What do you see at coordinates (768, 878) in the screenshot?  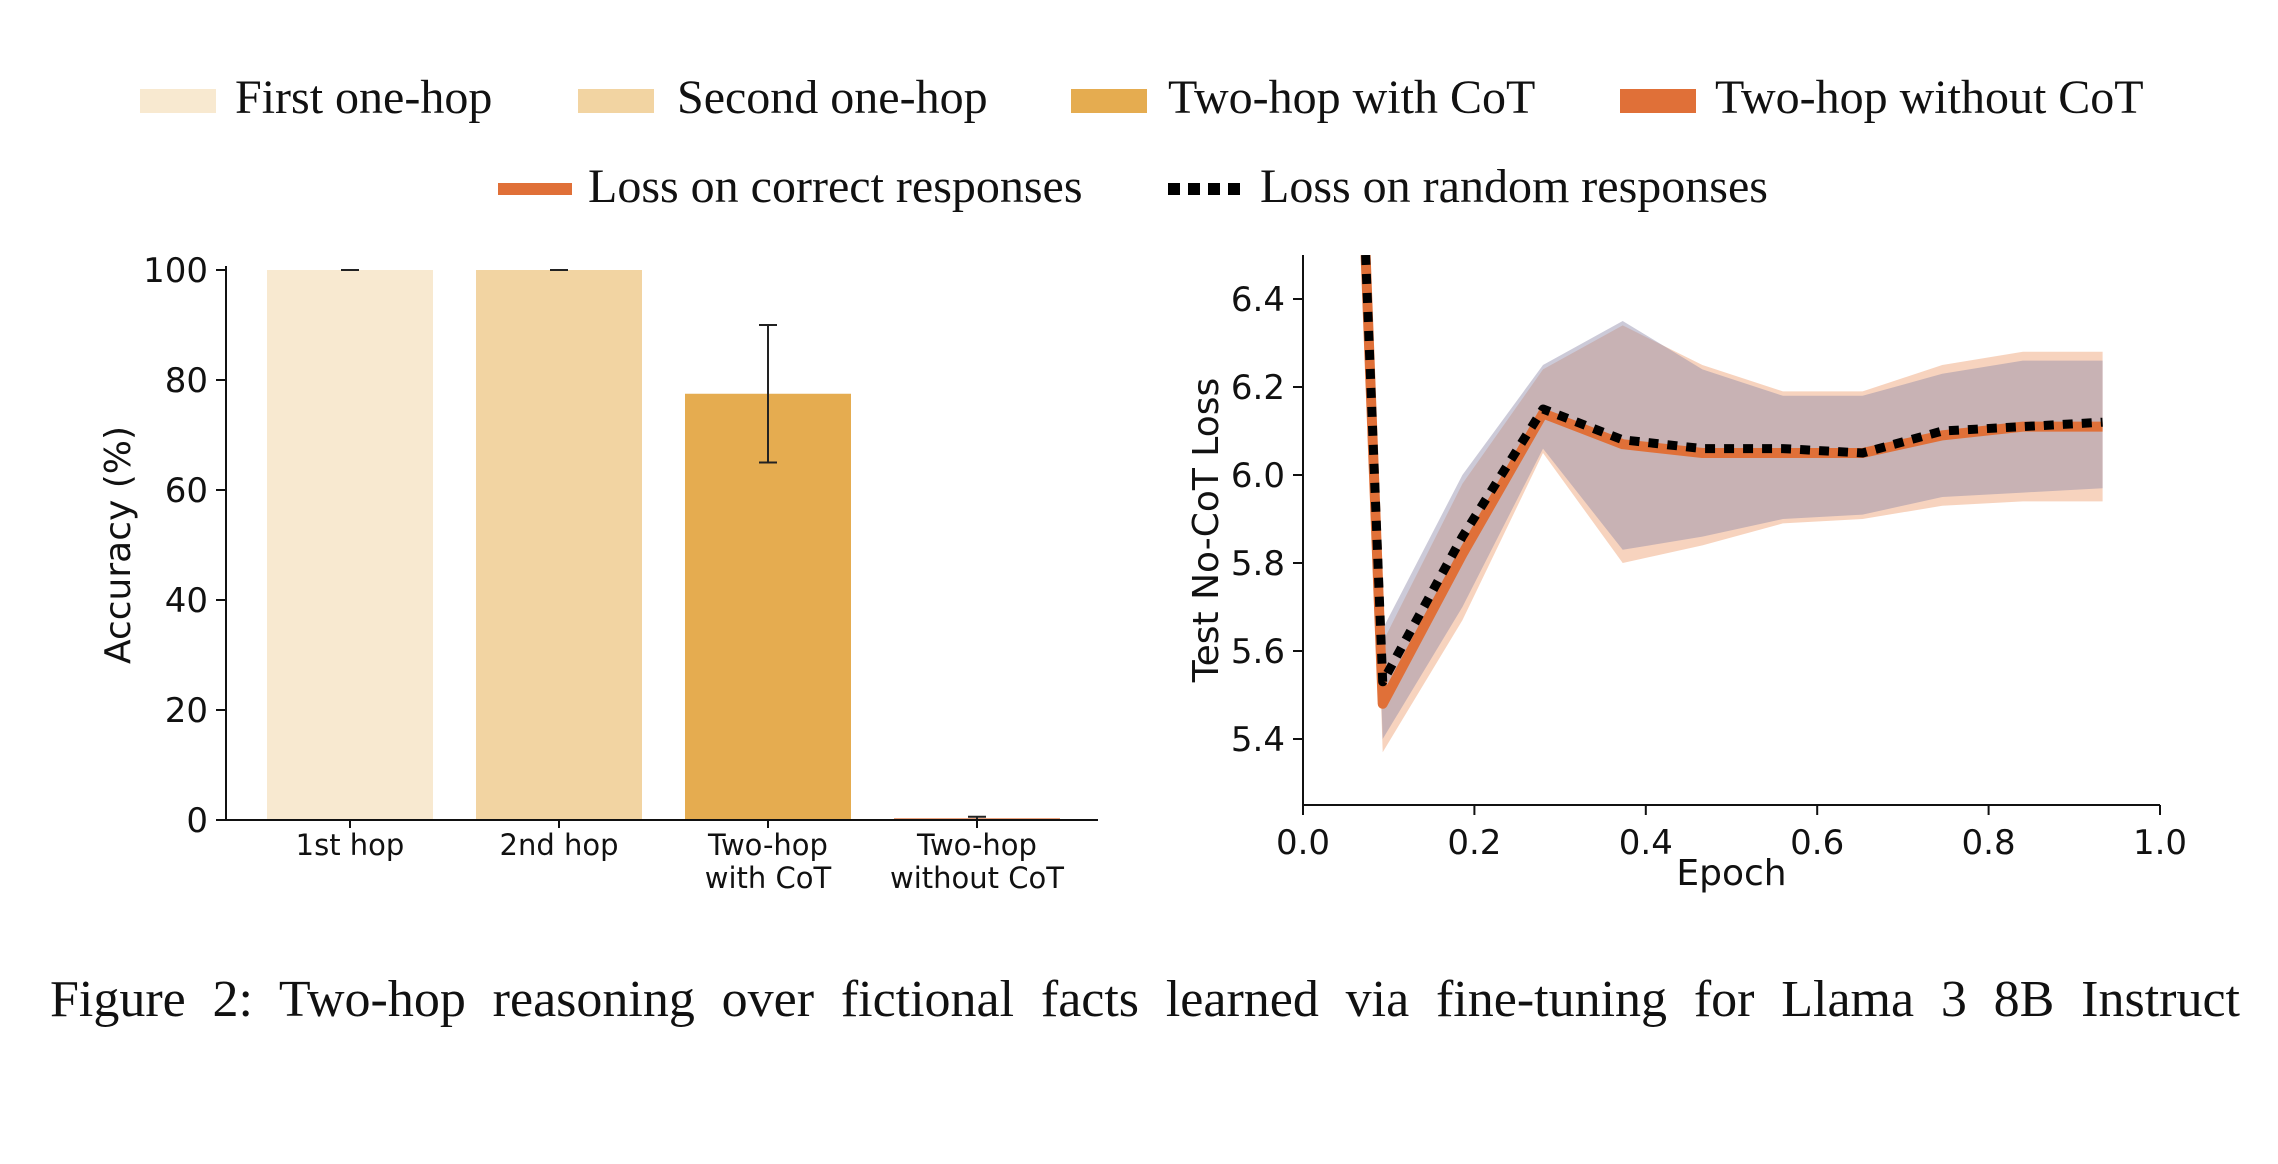 I see `x-tick-label: with CoT` at bounding box center [768, 878].